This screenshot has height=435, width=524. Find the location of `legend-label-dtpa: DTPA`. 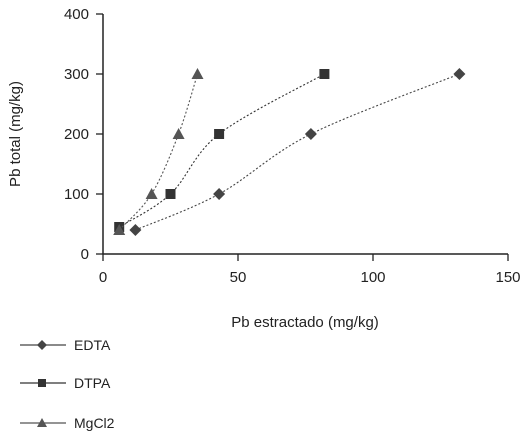

legend-label-dtpa: DTPA is located at coordinates (92, 383).